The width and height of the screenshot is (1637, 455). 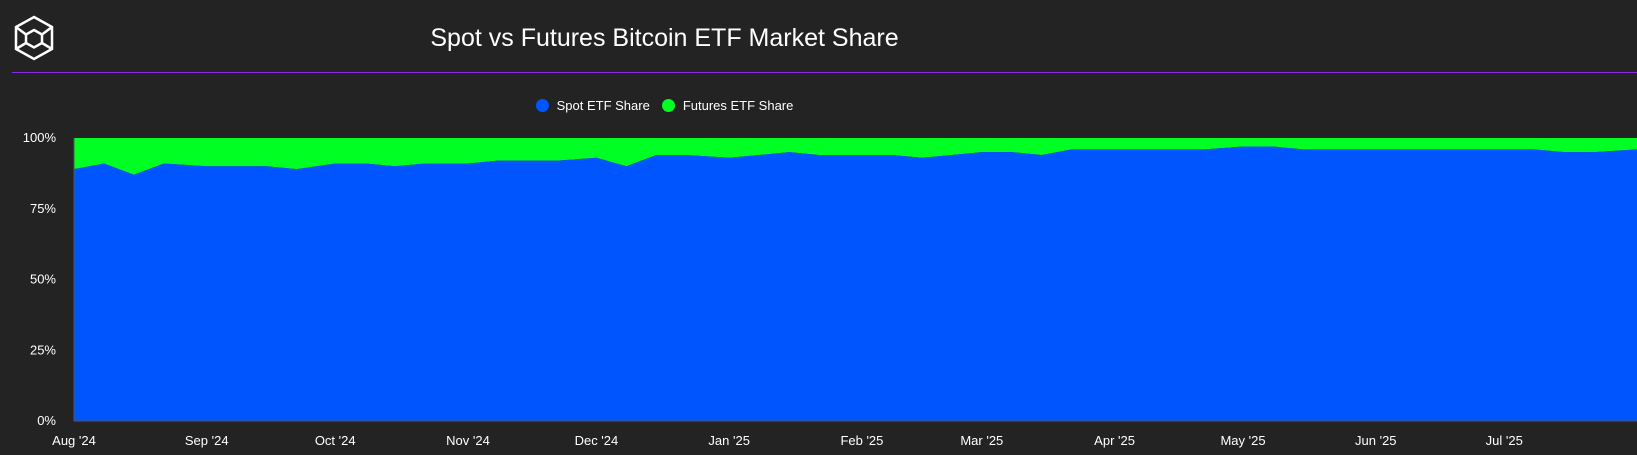 What do you see at coordinates (861, 440) in the screenshot?
I see `x-tick-label: Feb '25` at bounding box center [861, 440].